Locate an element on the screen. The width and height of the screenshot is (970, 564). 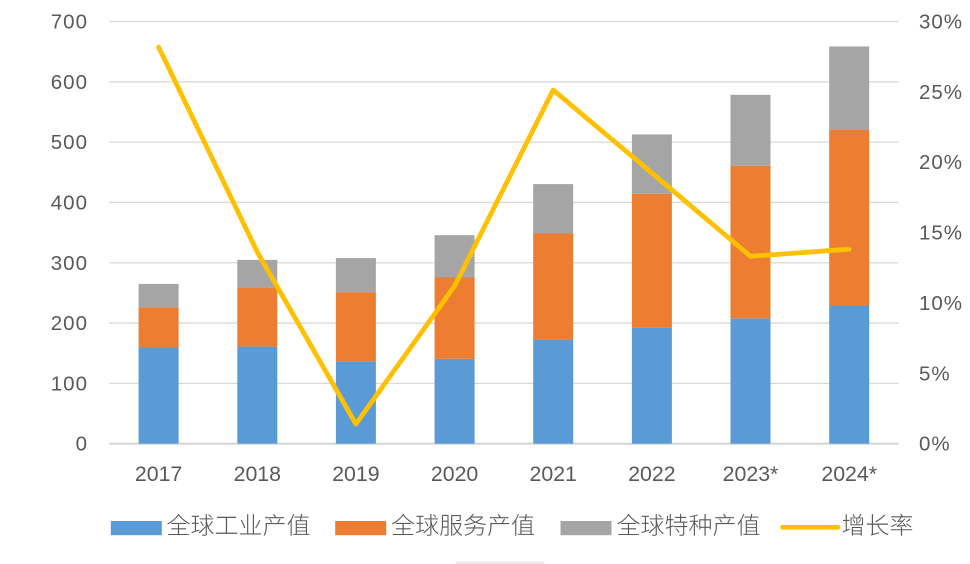
svg-text: 100 is located at coordinates (69, 383).